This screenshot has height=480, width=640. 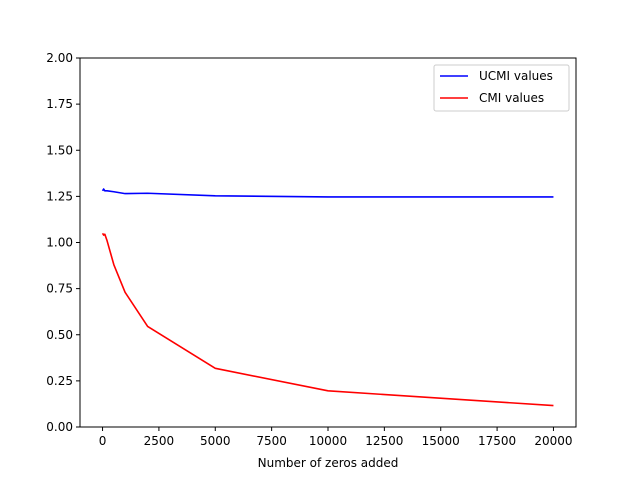 I want to click on x-tick-label: 12500, so click(x=384, y=441).